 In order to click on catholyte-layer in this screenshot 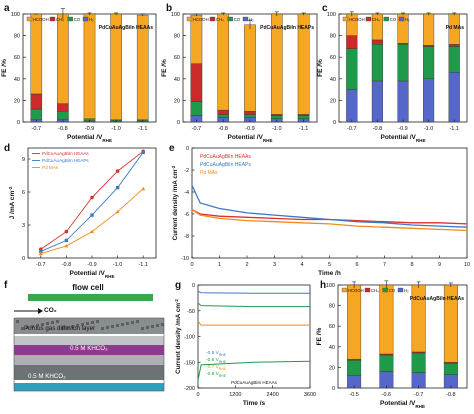, I will do `click(89, 350)`.